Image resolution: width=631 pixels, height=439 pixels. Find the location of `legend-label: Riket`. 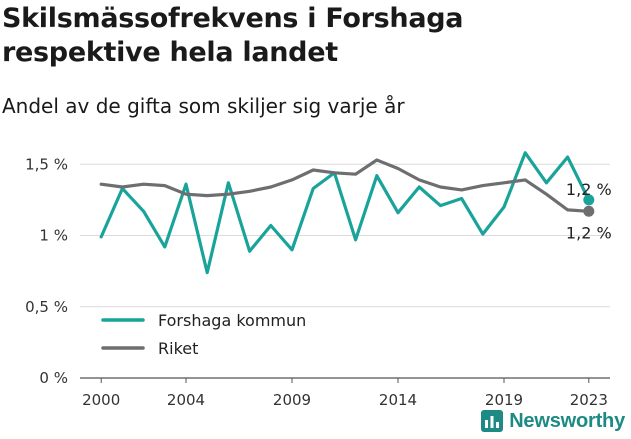

legend-label: Riket is located at coordinates (178, 348).